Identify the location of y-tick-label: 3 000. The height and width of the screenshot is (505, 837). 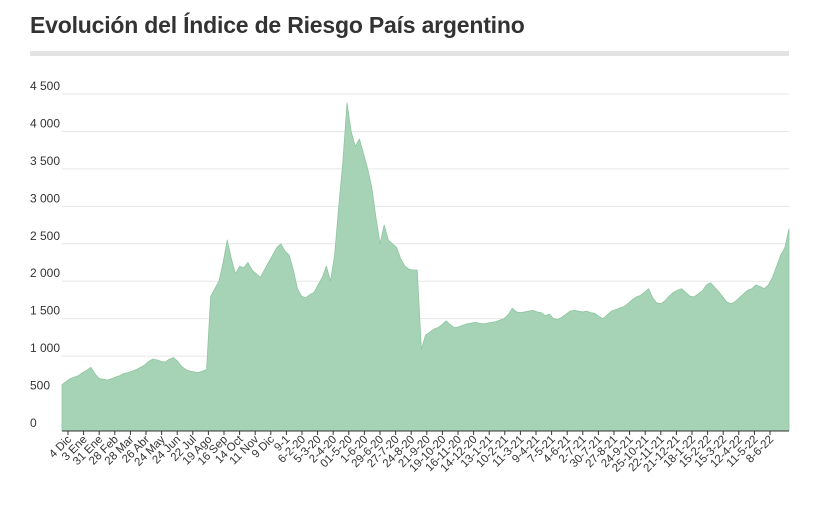
(45, 198).